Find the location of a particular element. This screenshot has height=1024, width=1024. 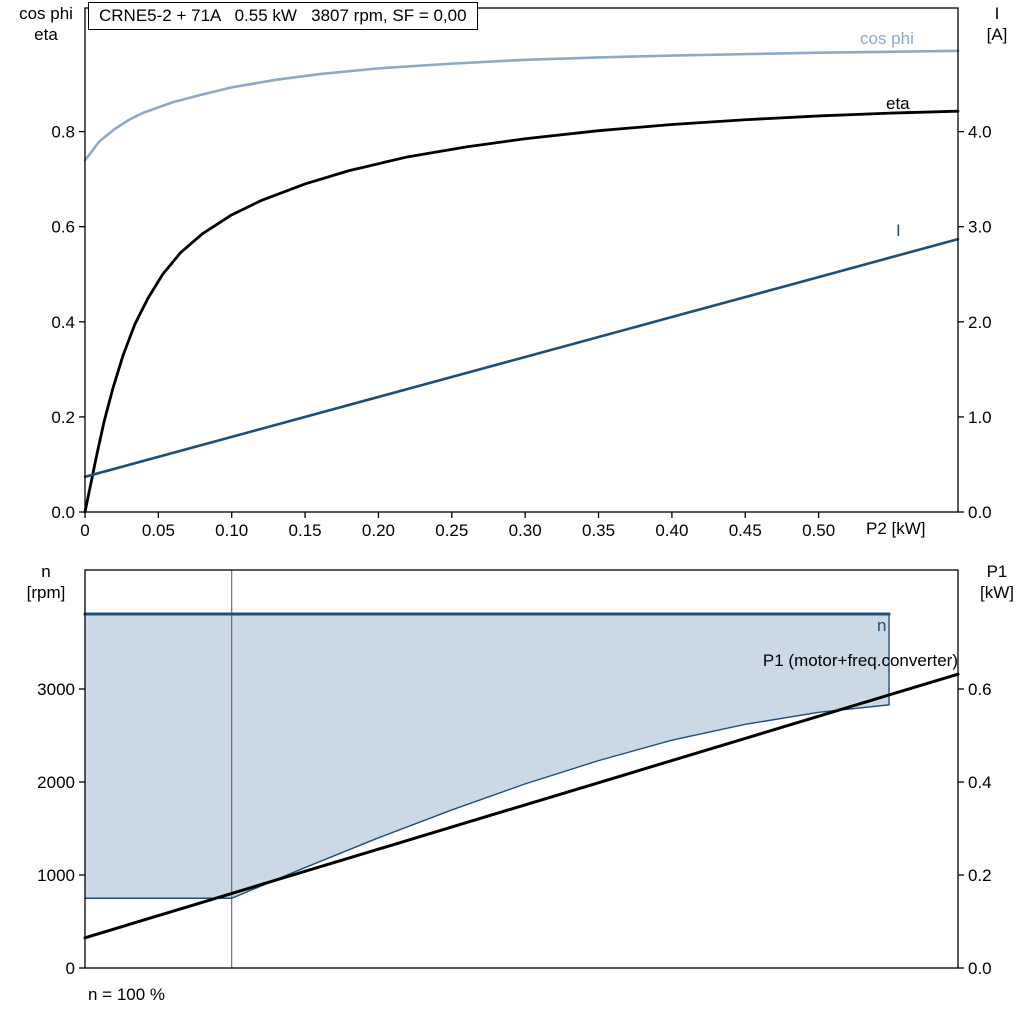

svg-text: 0.05 is located at coordinates (158, 530).